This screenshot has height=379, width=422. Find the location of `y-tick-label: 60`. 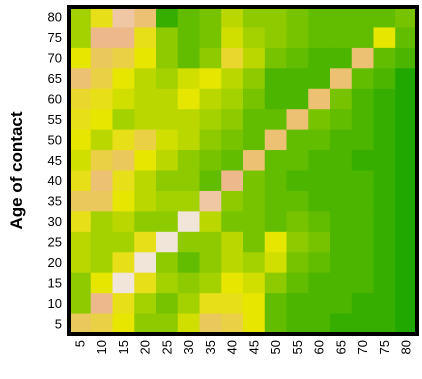

y-tick-label: 60 is located at coordinates (55, 98).